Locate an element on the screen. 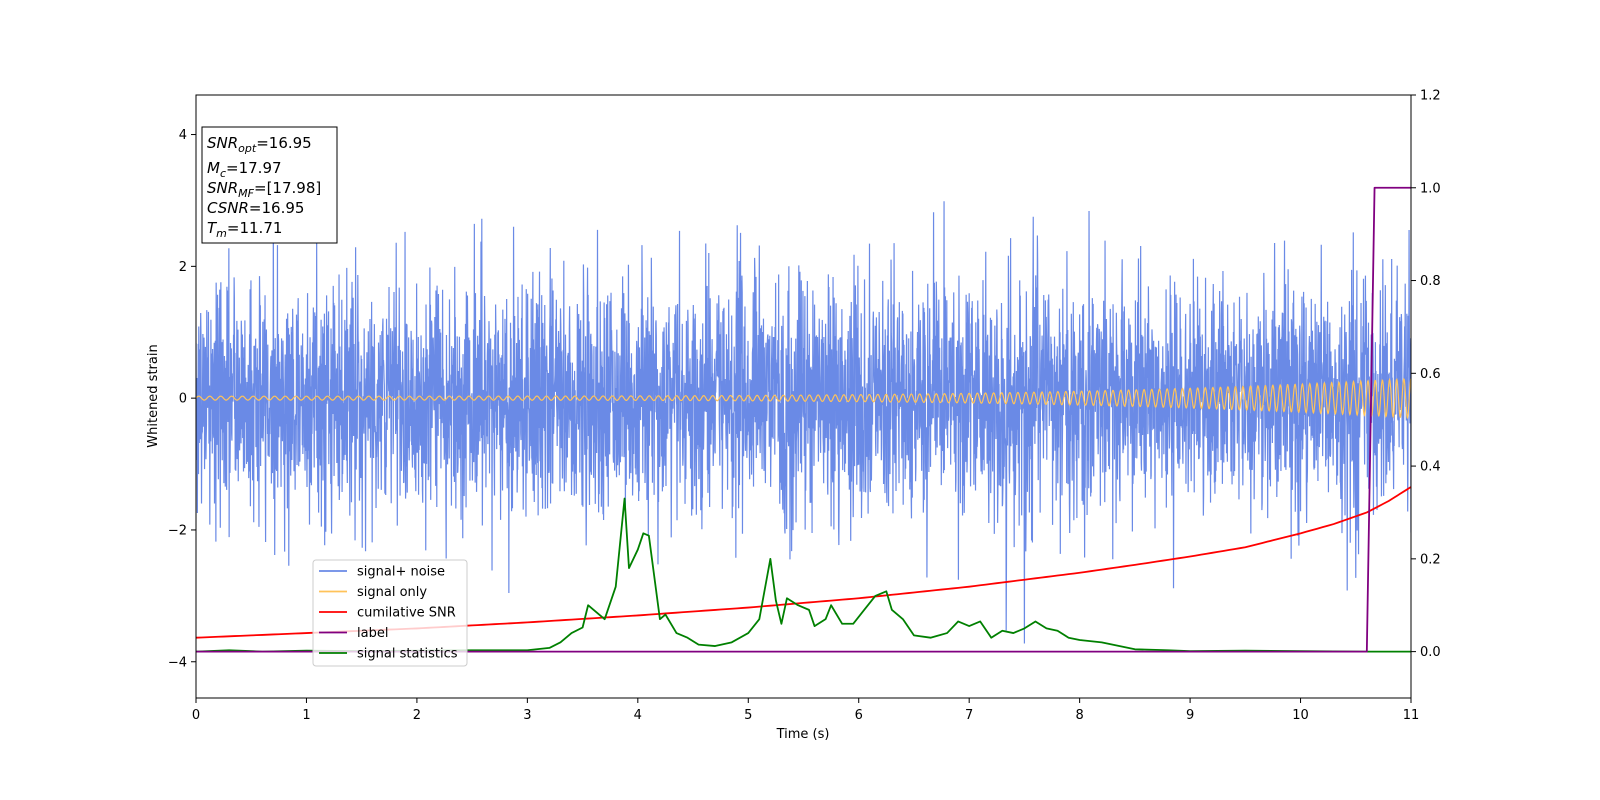 The width and height of the screenshot is (1600, 800). y-right-tick-label: 0.4 is located at coordinates (1430, 467).